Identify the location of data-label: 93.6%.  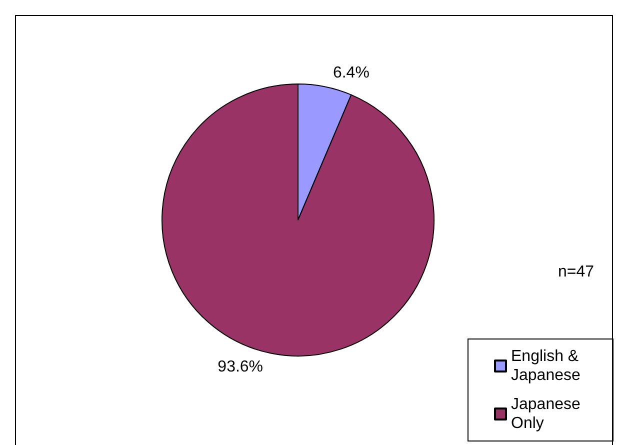
(241, 367).